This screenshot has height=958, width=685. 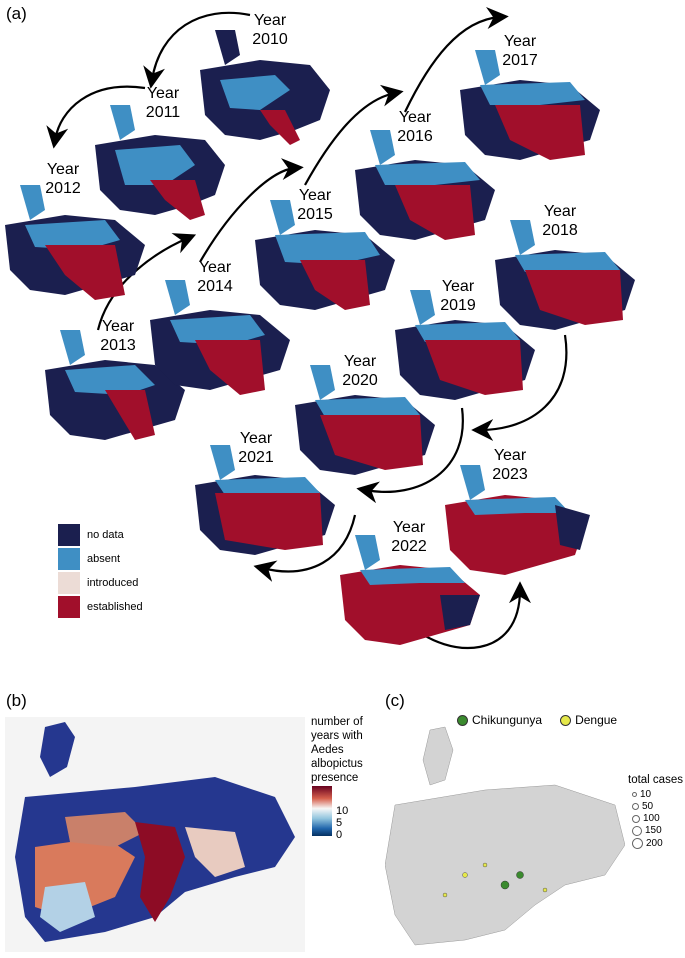 What do you see at coordinates (265, 87) in the screenshot?
I see `map-2010` at bounding box center [265, 87].